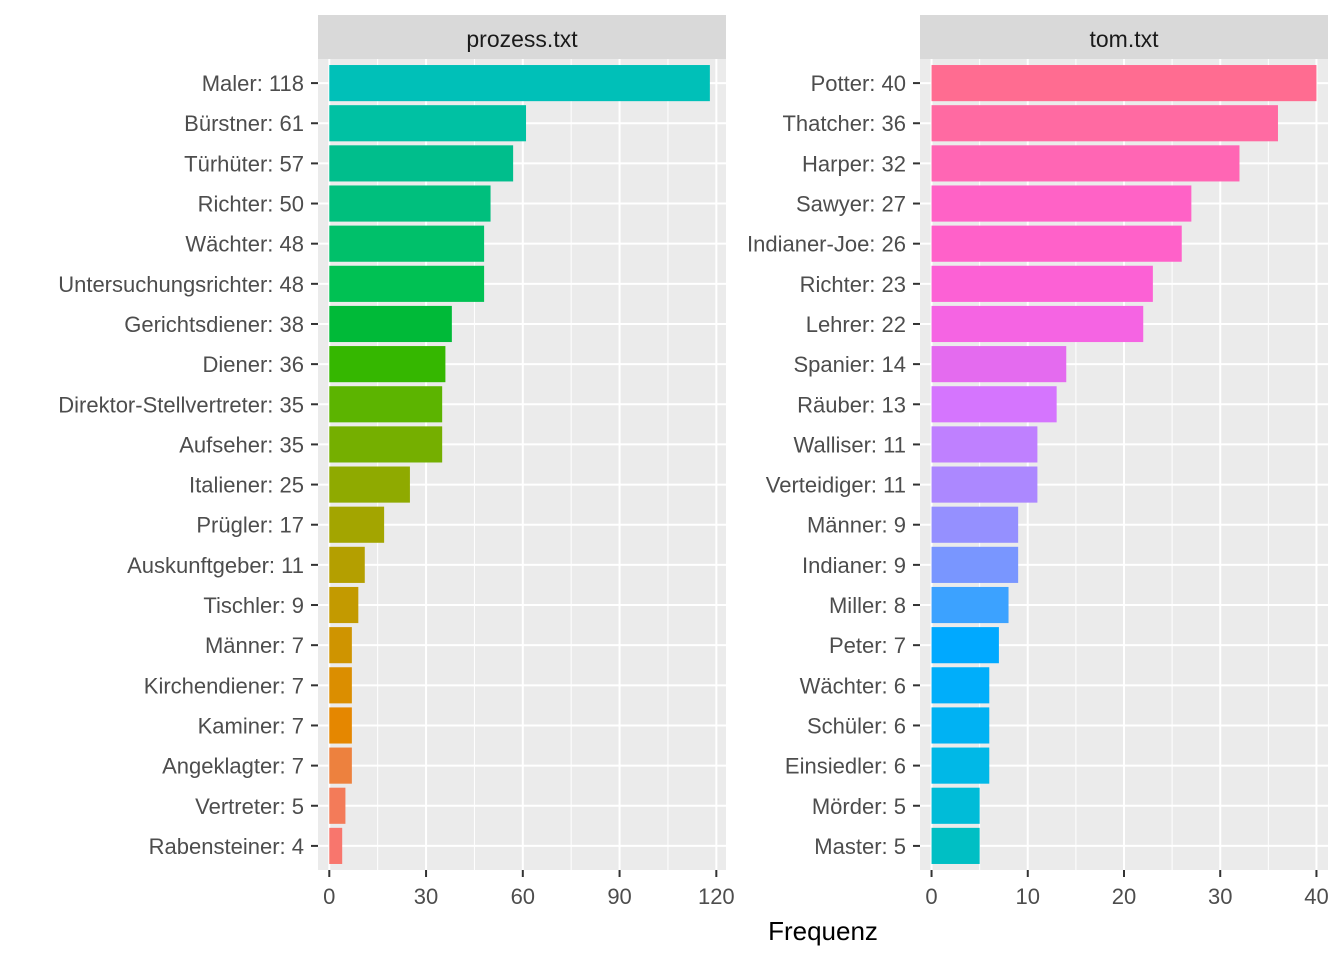 The width and height of the screenshot is (1344, 965). Describe the element at coordinates (859, 806) in the screenshot. I see `y-tick-label: Mörder: 5` at that location.